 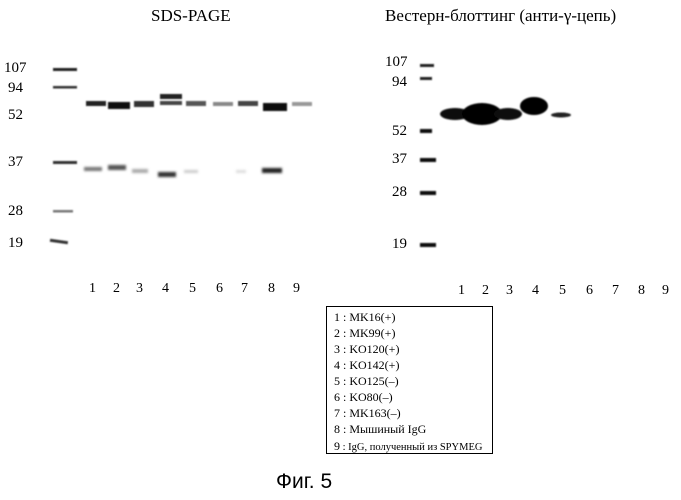 What do you see at coordinates (244, 289) in the screenshot?
I see `sds-lane-label-7: 7` at bounding box center [244, 289].